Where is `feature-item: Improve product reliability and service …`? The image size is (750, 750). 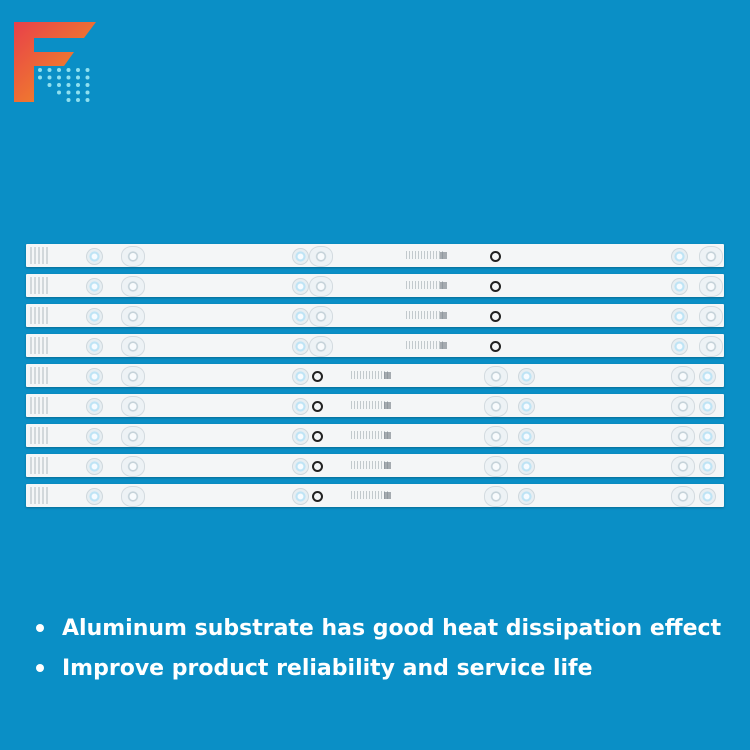
feature-item: Improve product reliability and service … is located at coordinates (376, 668).